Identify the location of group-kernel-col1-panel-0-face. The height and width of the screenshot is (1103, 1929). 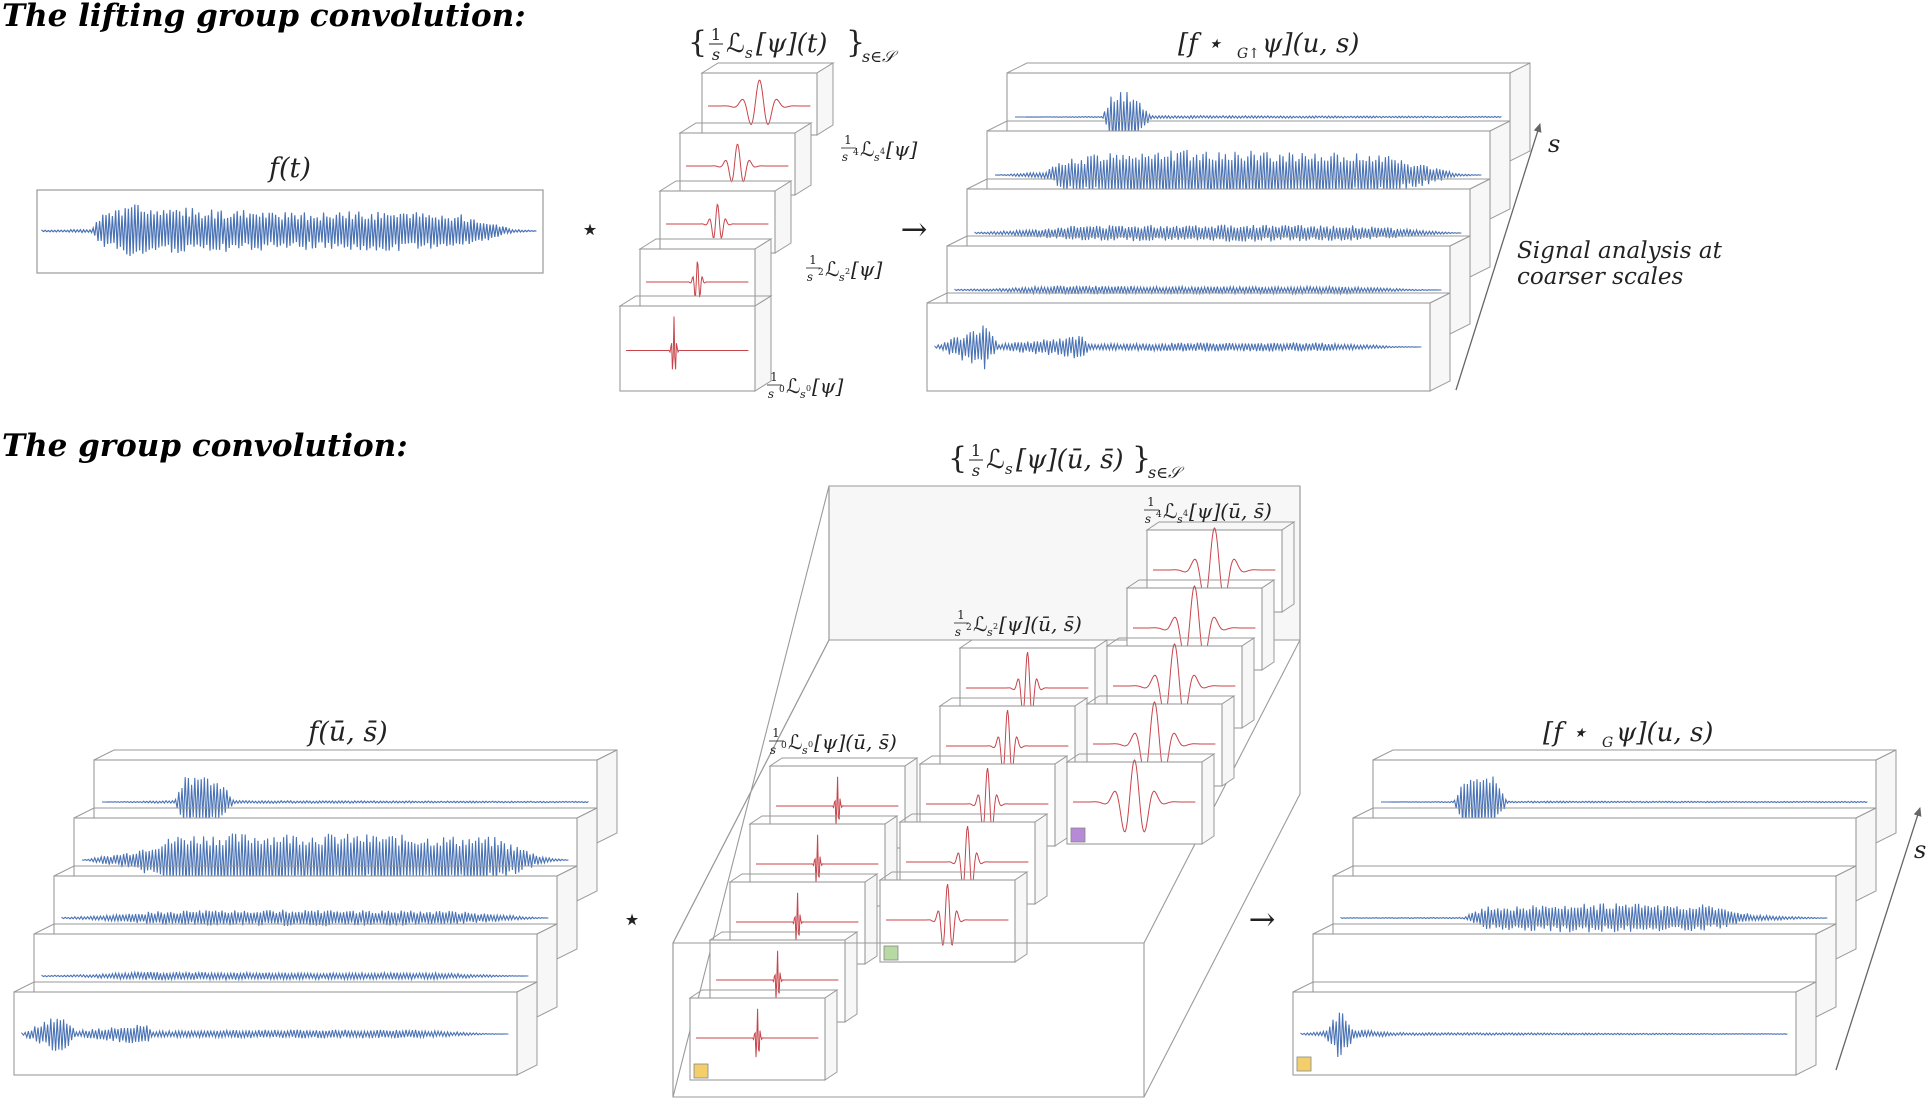
(947, 921).